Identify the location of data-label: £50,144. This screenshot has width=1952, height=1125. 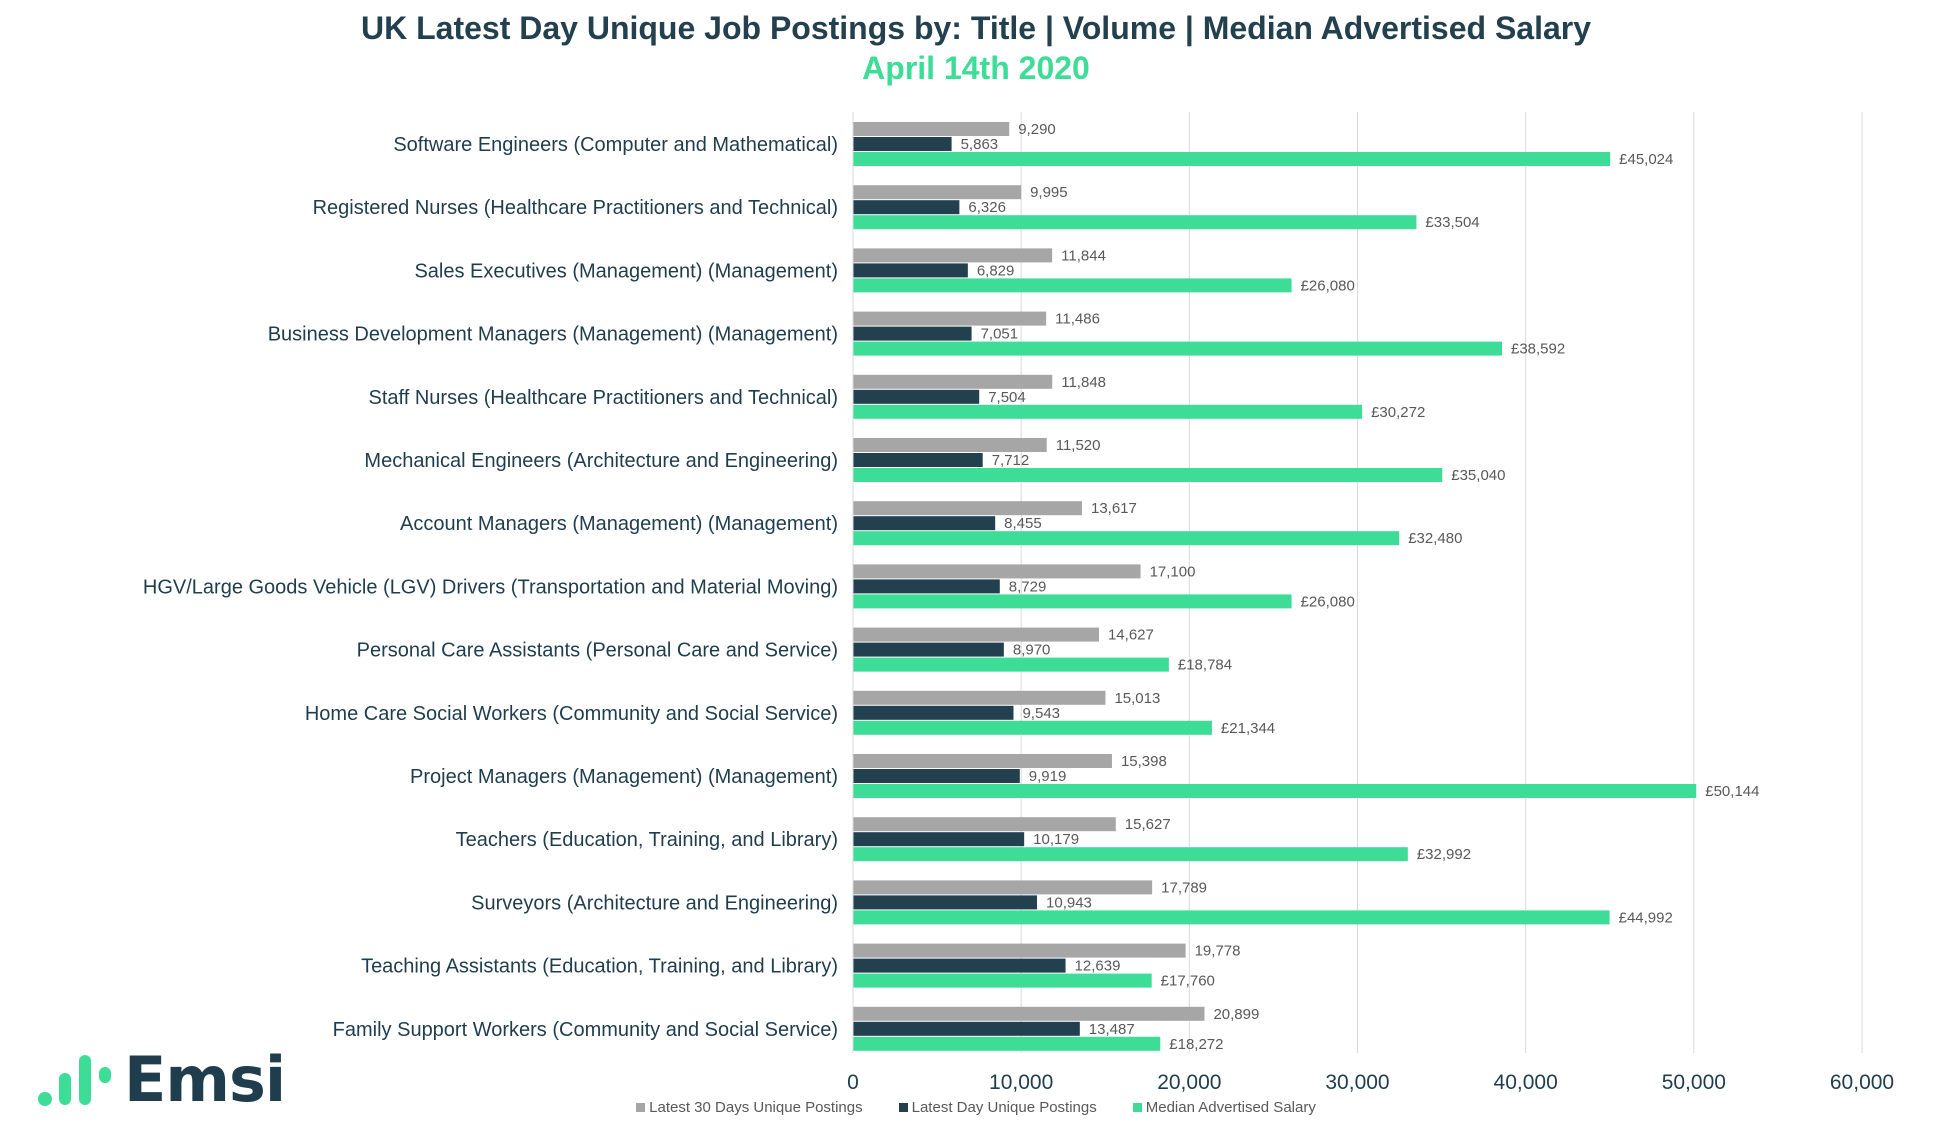
(1732, 791).